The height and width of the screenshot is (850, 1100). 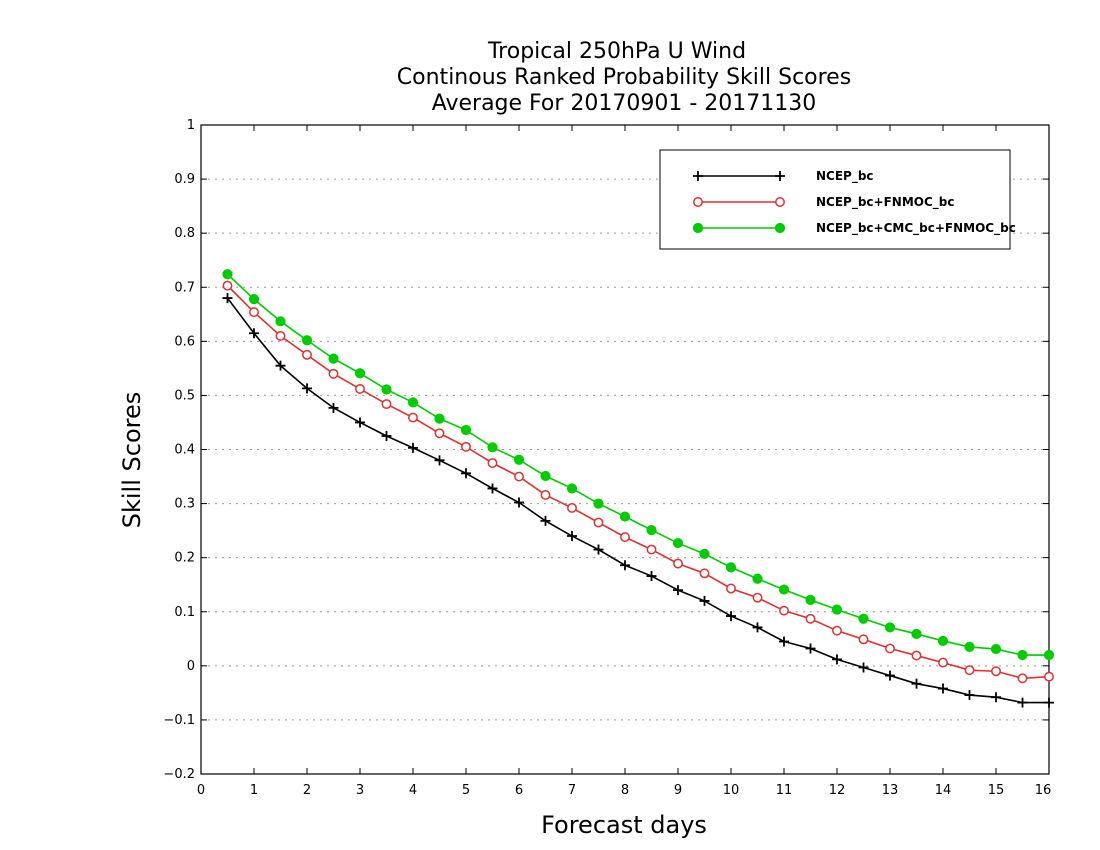 I want to click on legend-label: NCEP_bc+FNMOC_bc, so click(x=885, y=202).